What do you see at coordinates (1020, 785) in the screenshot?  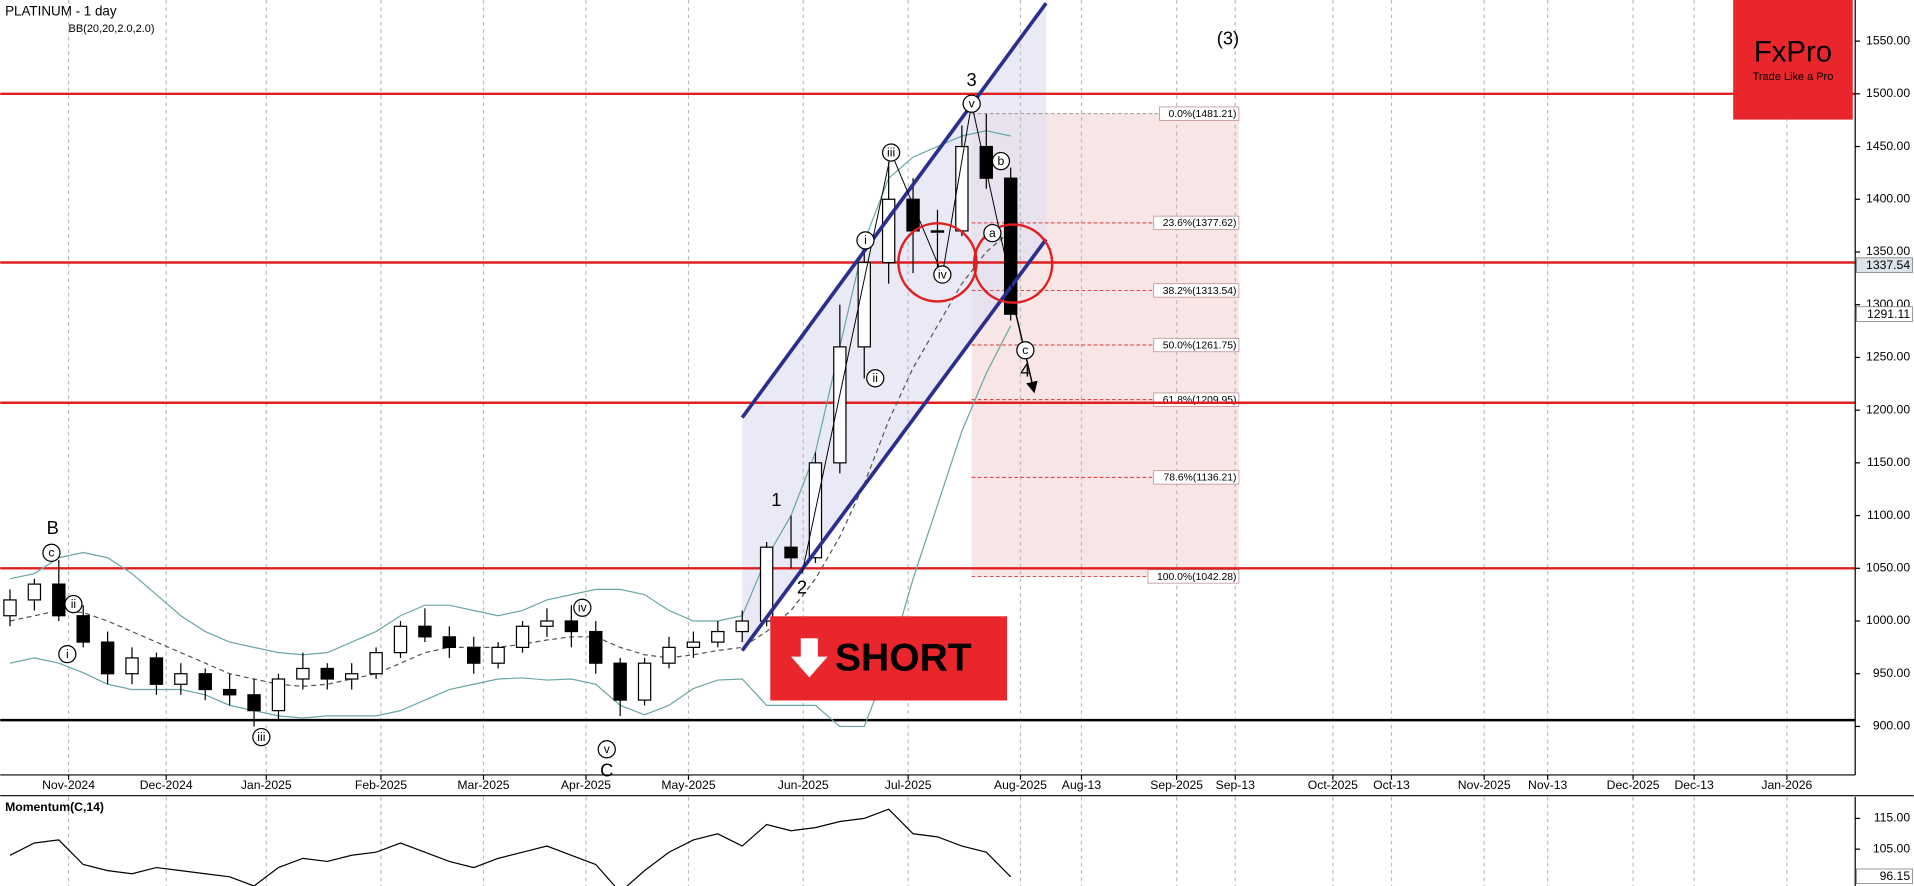 I see `x-tick-label: Aug-2025` at bounding box center [1020, 785].